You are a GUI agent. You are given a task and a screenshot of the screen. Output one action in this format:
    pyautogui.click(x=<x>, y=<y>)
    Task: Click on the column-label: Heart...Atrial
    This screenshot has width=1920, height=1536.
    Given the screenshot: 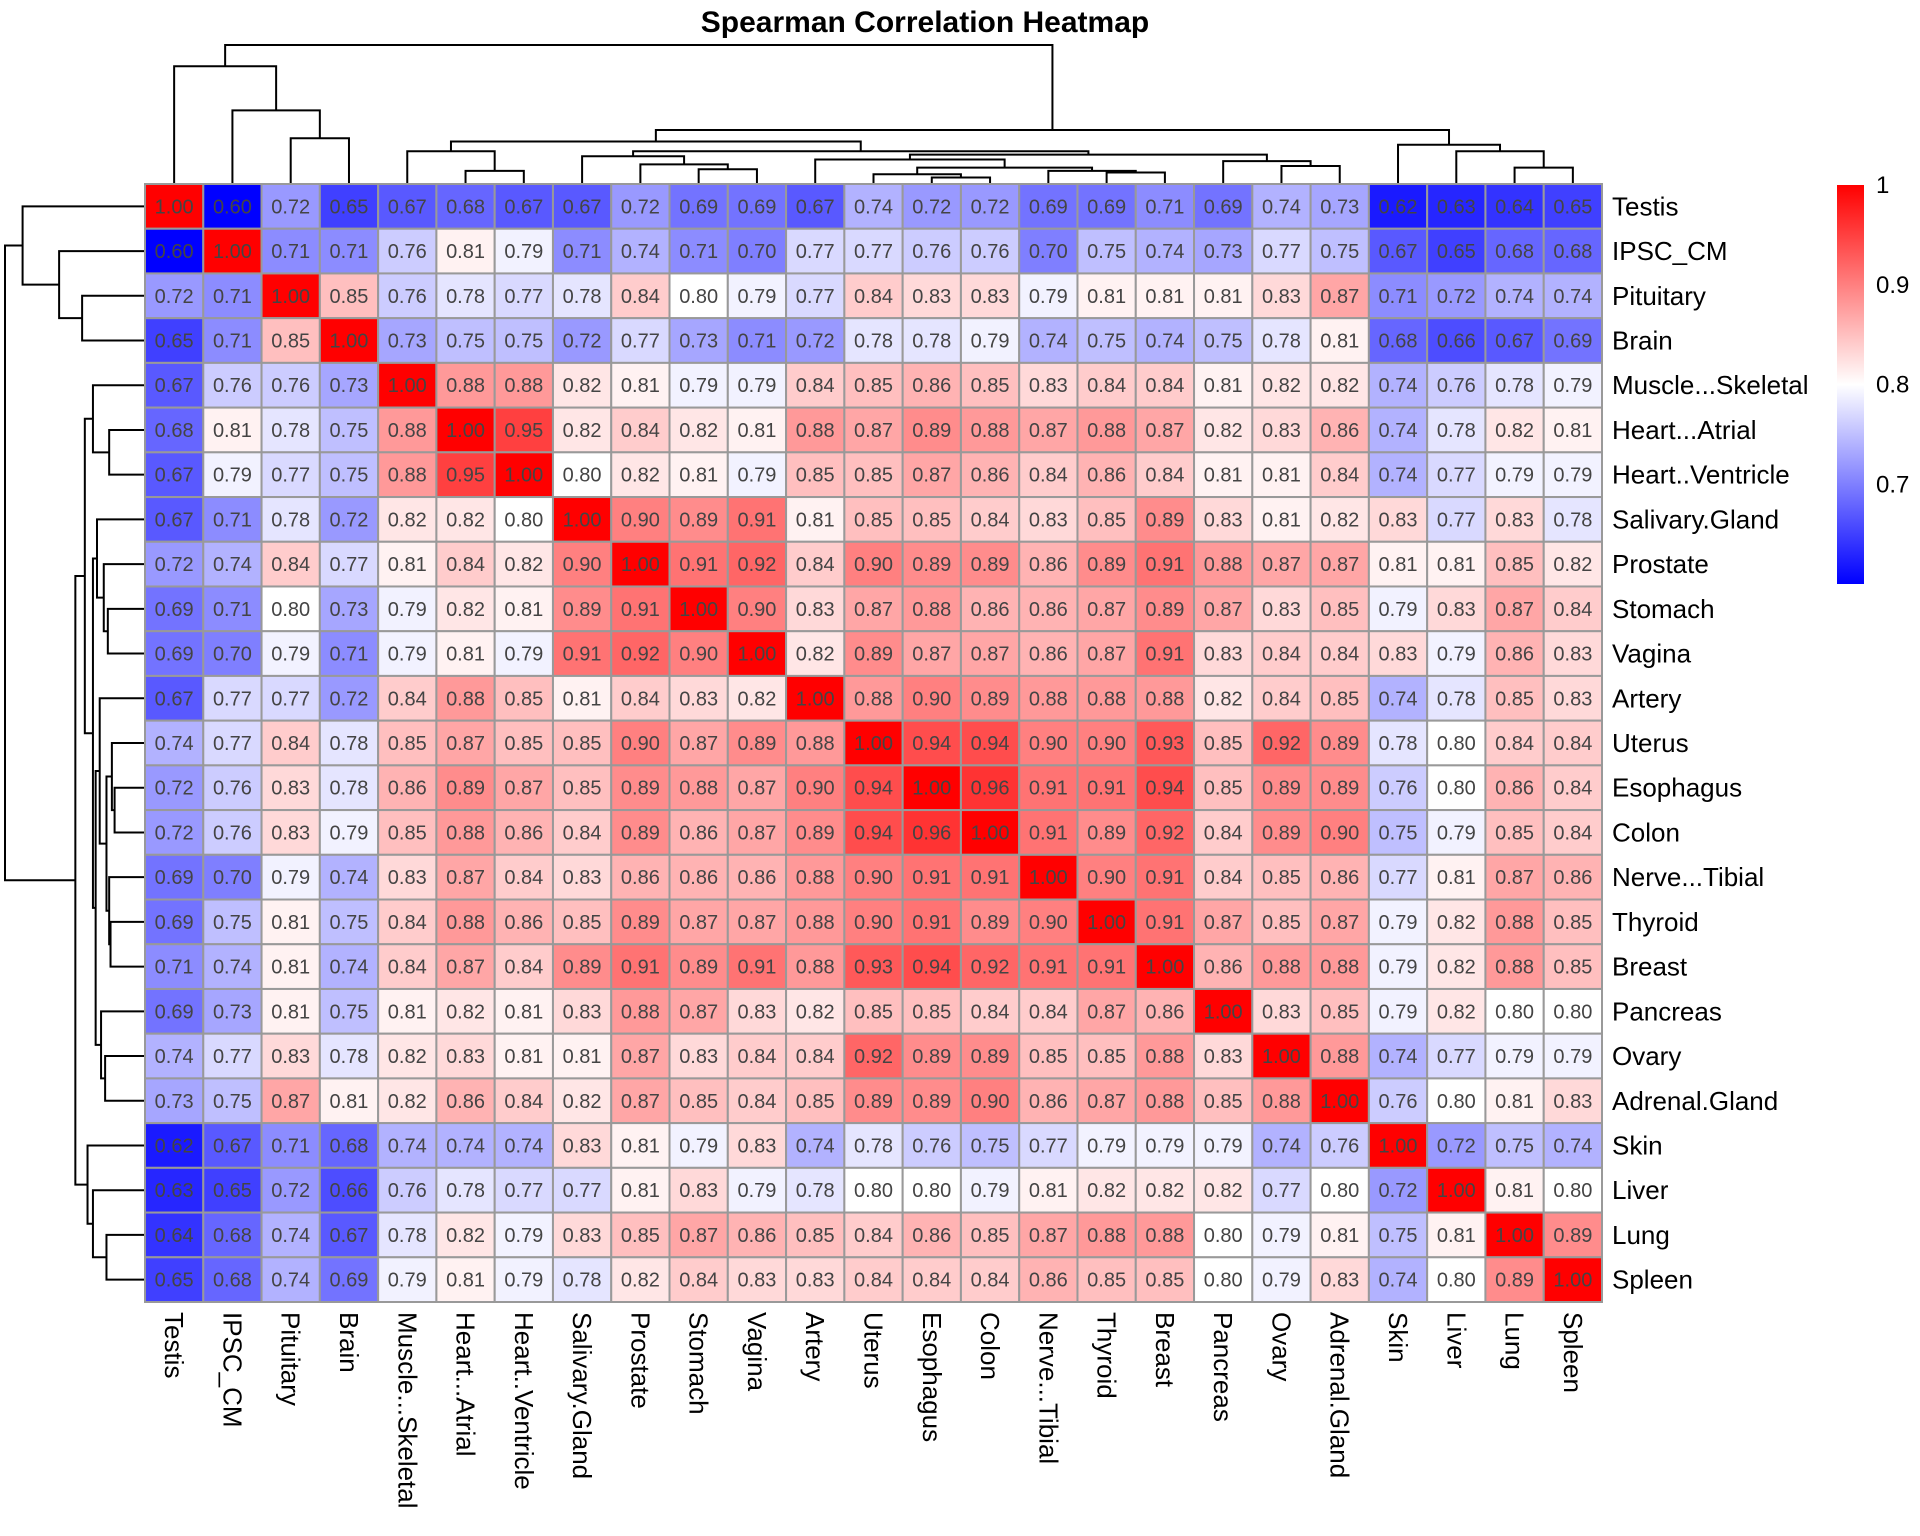 What is the action you would take?
    pyautogui.click(x=466, y=1384)
    